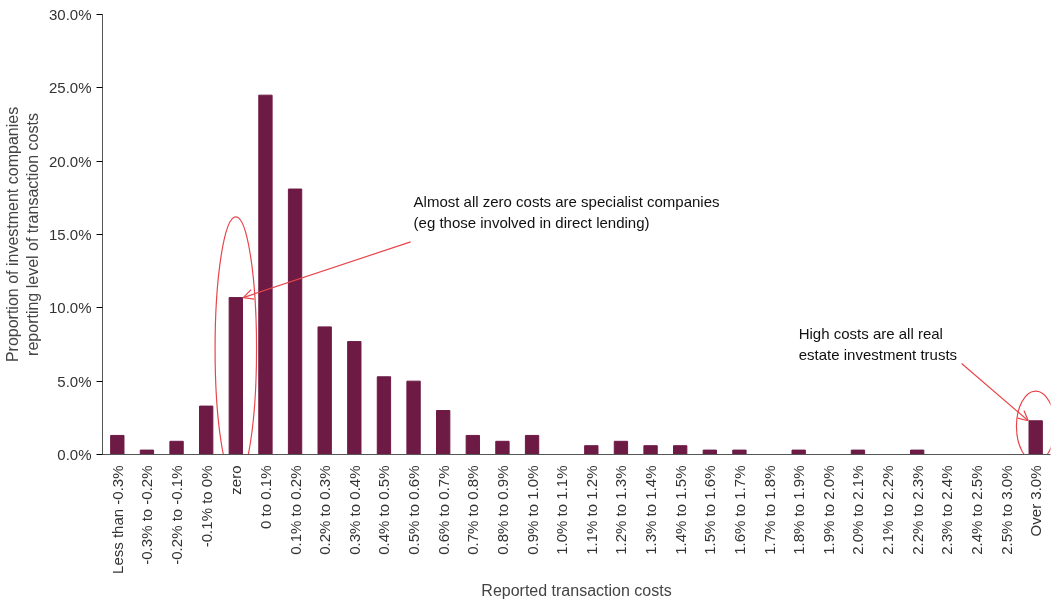 This screenshot has height=601, width=1054. I want to click on x-tick-label: 2.1% to 2.2%, so click(888, 510).